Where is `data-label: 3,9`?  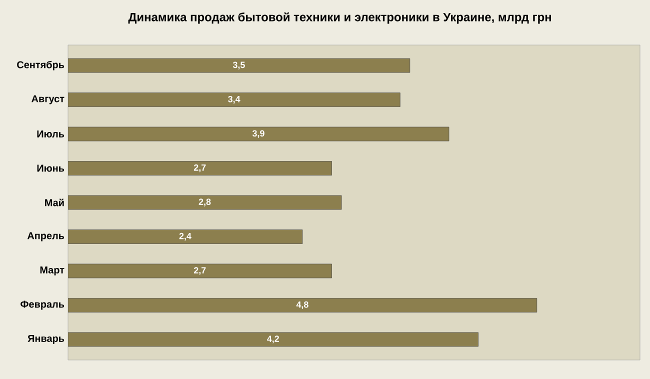
data-label: 3,9 is located at coordinates (258, 134).